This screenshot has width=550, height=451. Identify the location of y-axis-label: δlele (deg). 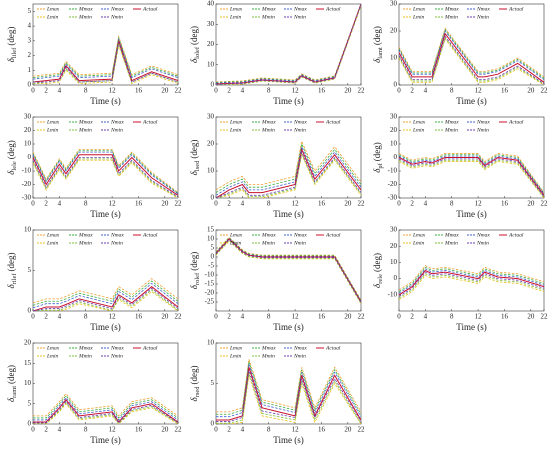
(12, 157).